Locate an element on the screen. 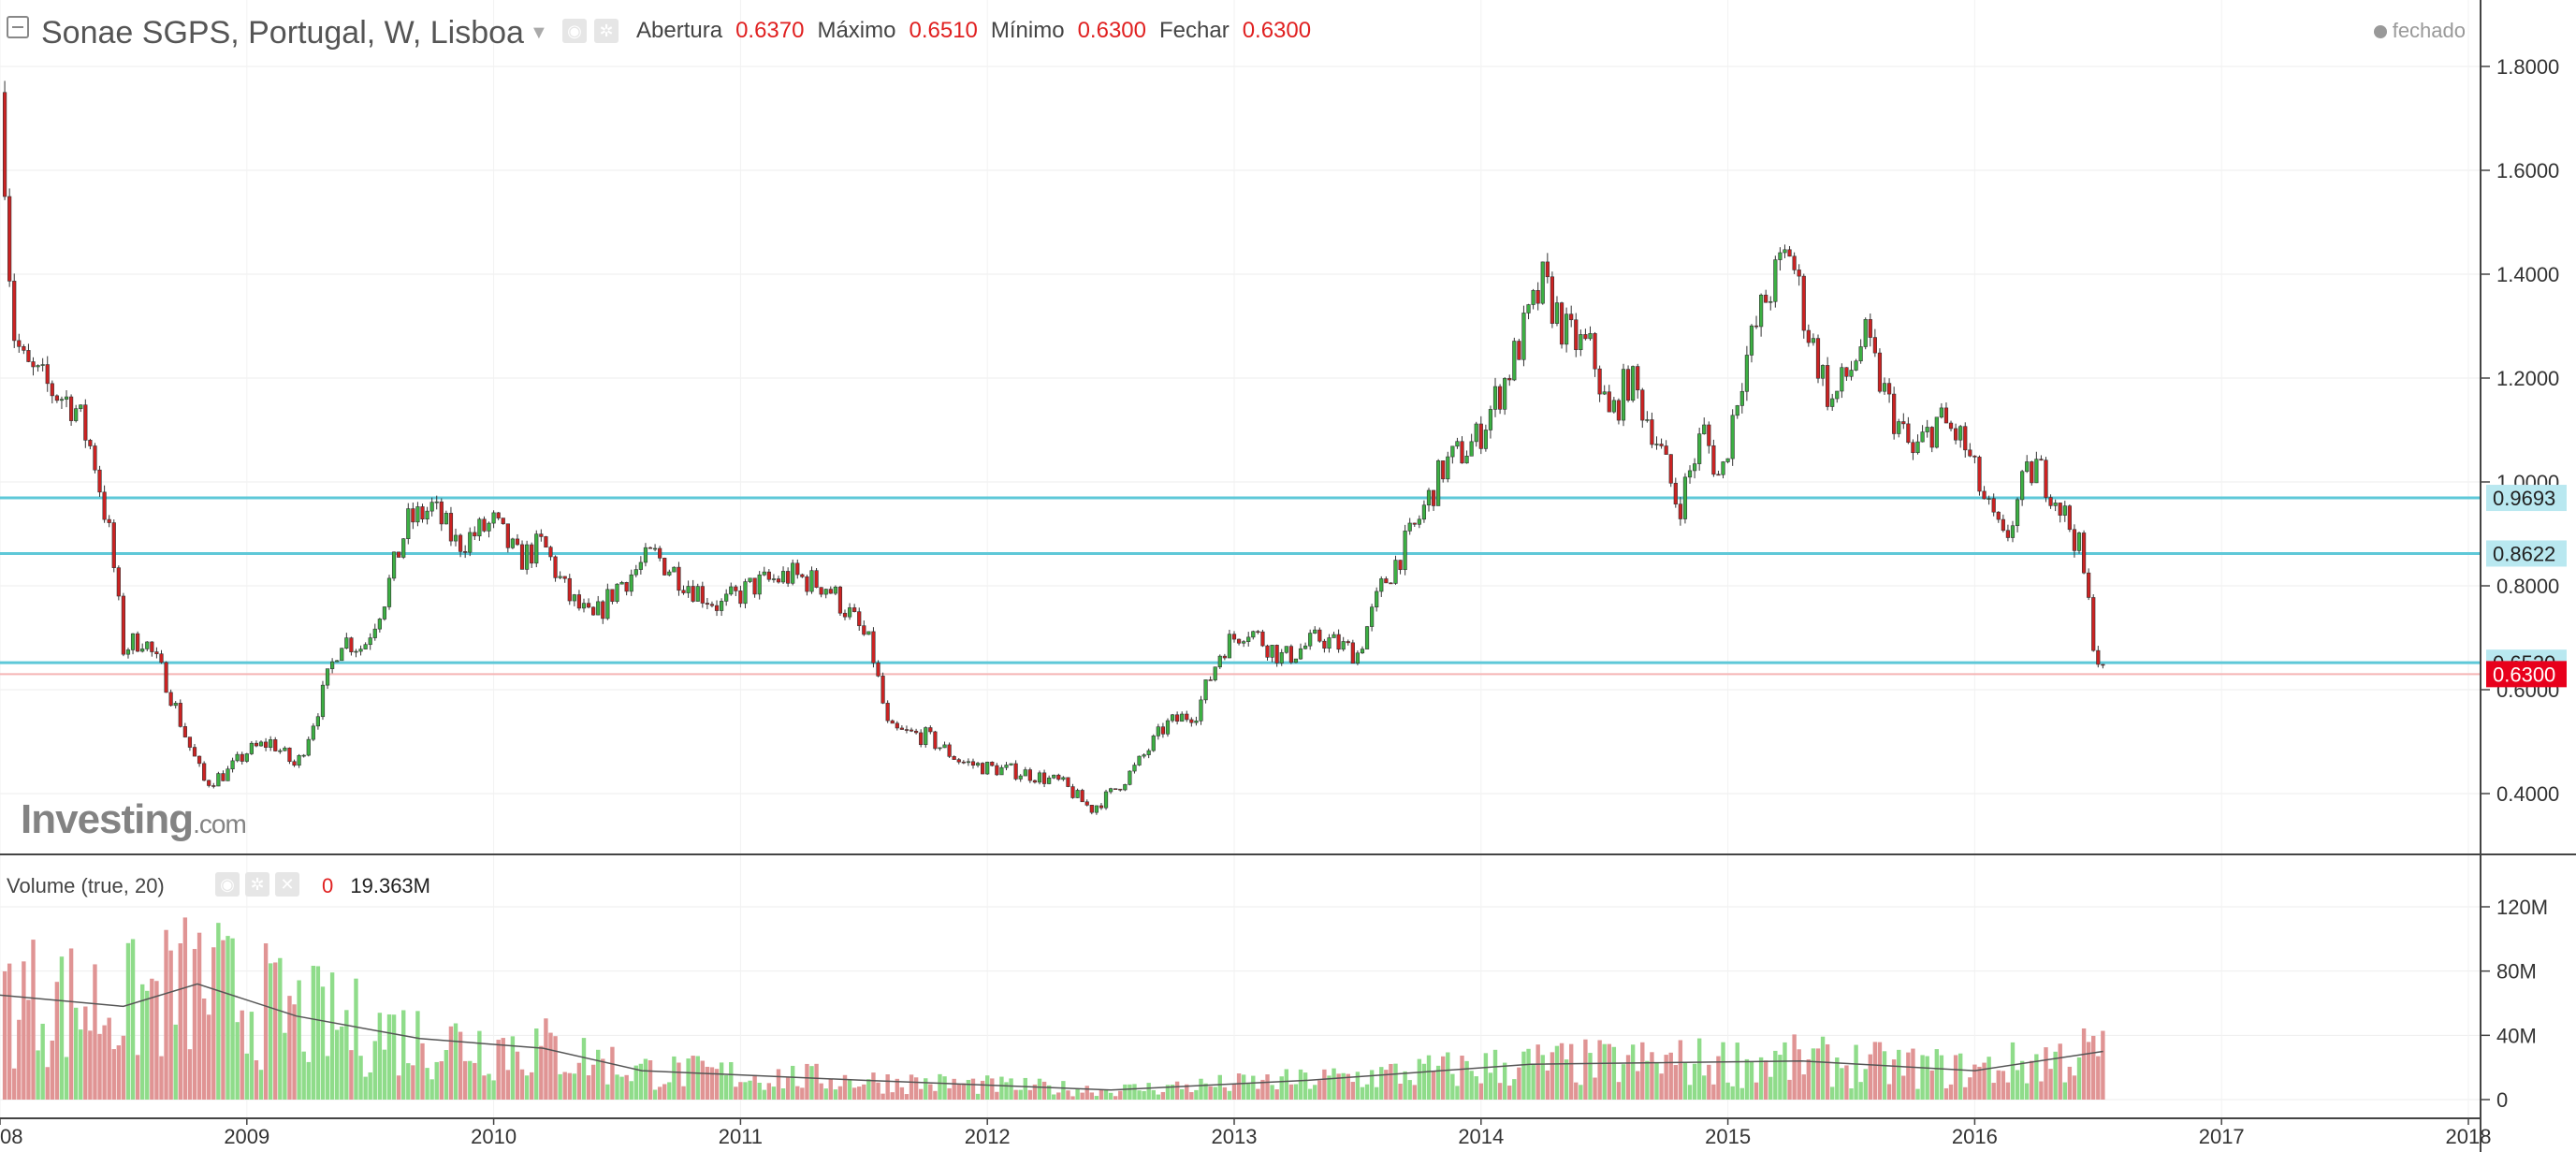 This screenshot has height=1152, width=2576. chart-title: Sonae SGPS, Portugal, W, Lisboa is located at coordinates (282, 33).